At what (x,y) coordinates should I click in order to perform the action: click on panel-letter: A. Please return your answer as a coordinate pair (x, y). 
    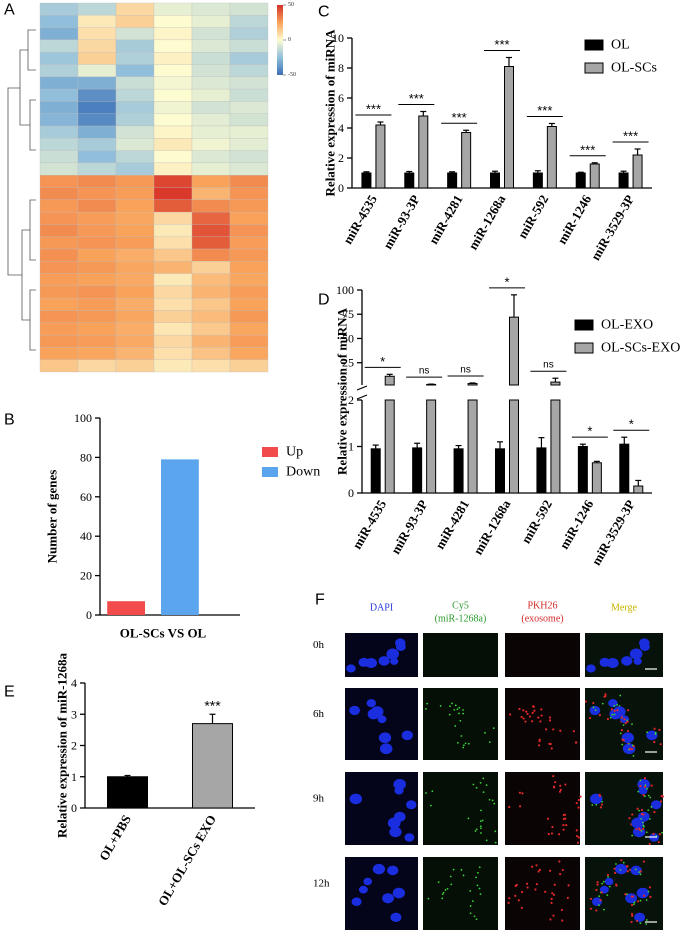
    Looking at the image, I should click on (9, 10).